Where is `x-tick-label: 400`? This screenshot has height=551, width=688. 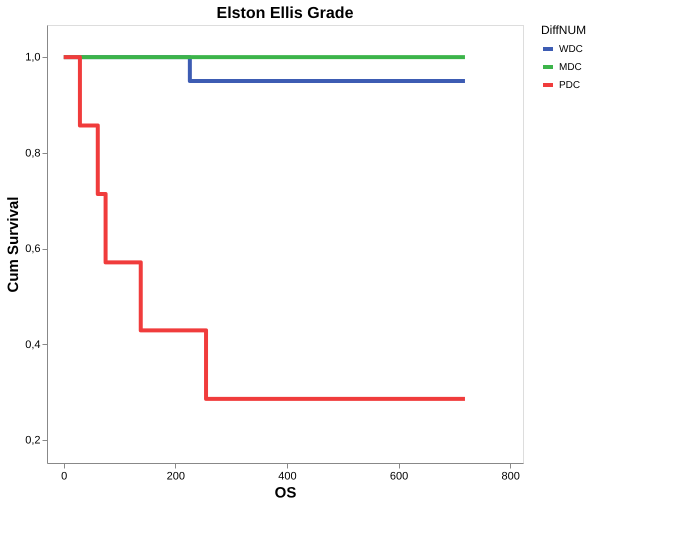 x-tick-label: 400 is located at coordinates (287, 476).